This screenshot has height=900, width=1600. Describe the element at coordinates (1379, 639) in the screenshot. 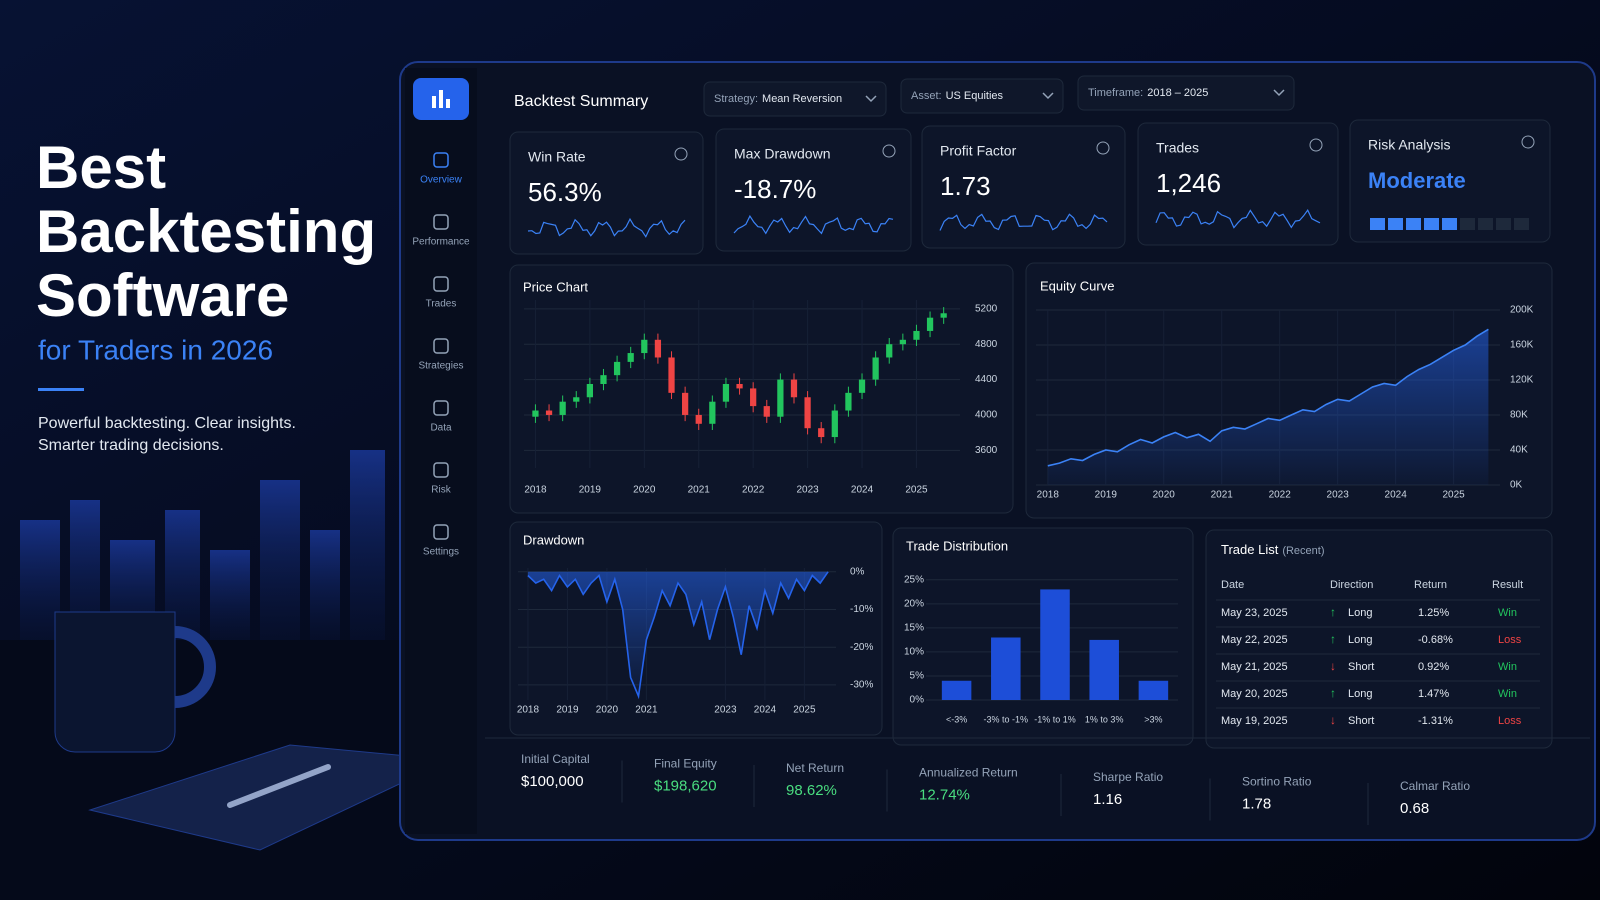

I see `trade-list-panel` at that location.